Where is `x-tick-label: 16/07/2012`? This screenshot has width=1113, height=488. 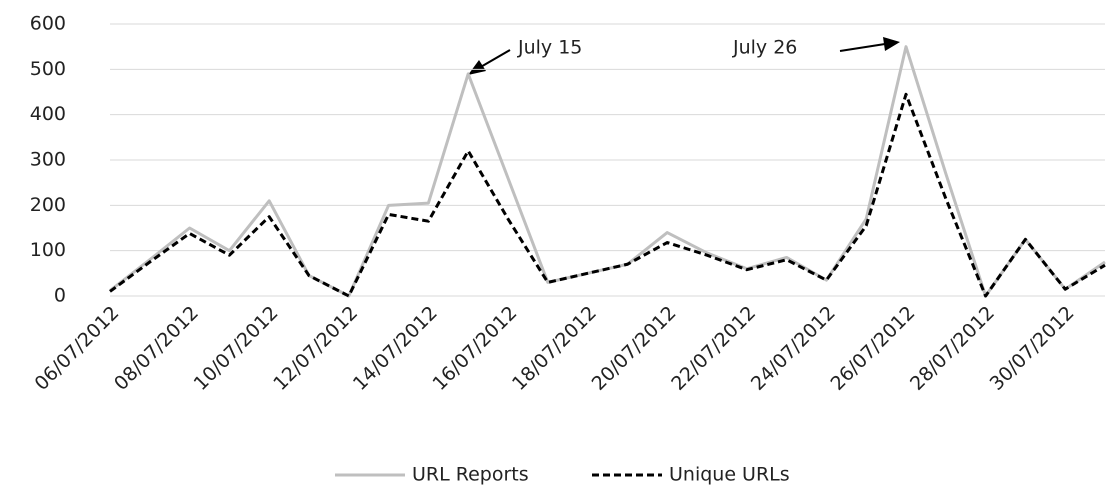
x-tick-label: 16/07/2012 is located at coordinates (474, 348).